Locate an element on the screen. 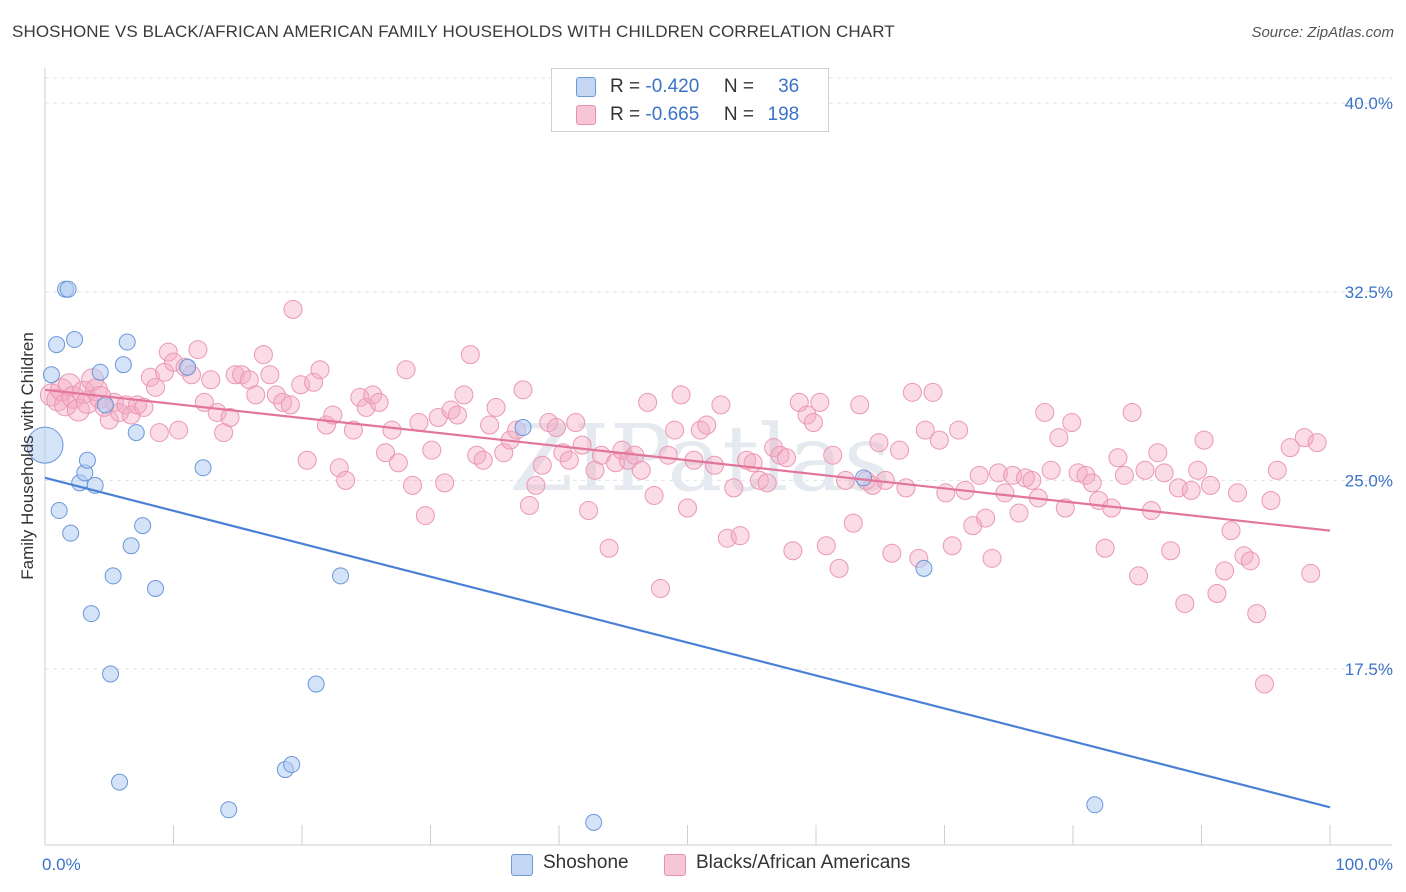 Image resolution: width=1406 pixels, height=892 pixels. y-tick-label: 17.5% is located at coordinates (1369, 669).